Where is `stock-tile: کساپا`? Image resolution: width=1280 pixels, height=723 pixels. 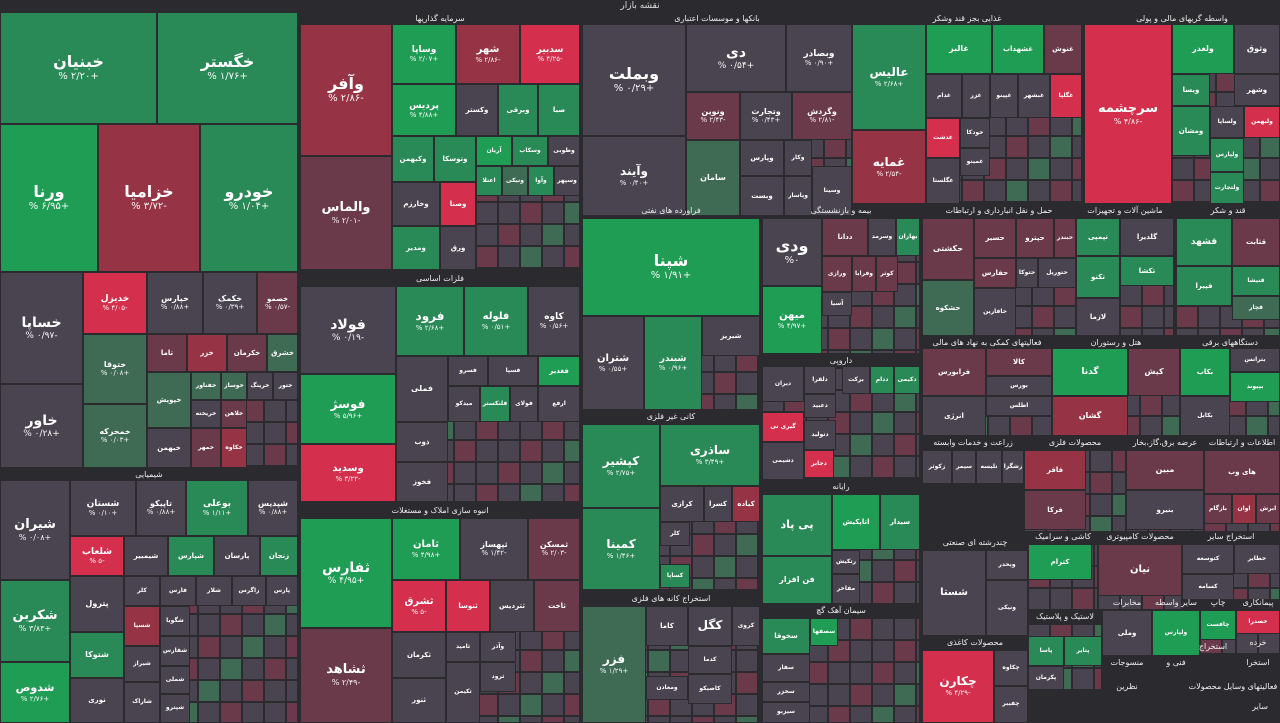
stock-tile: کساپا is located at coordinates (675, 576).